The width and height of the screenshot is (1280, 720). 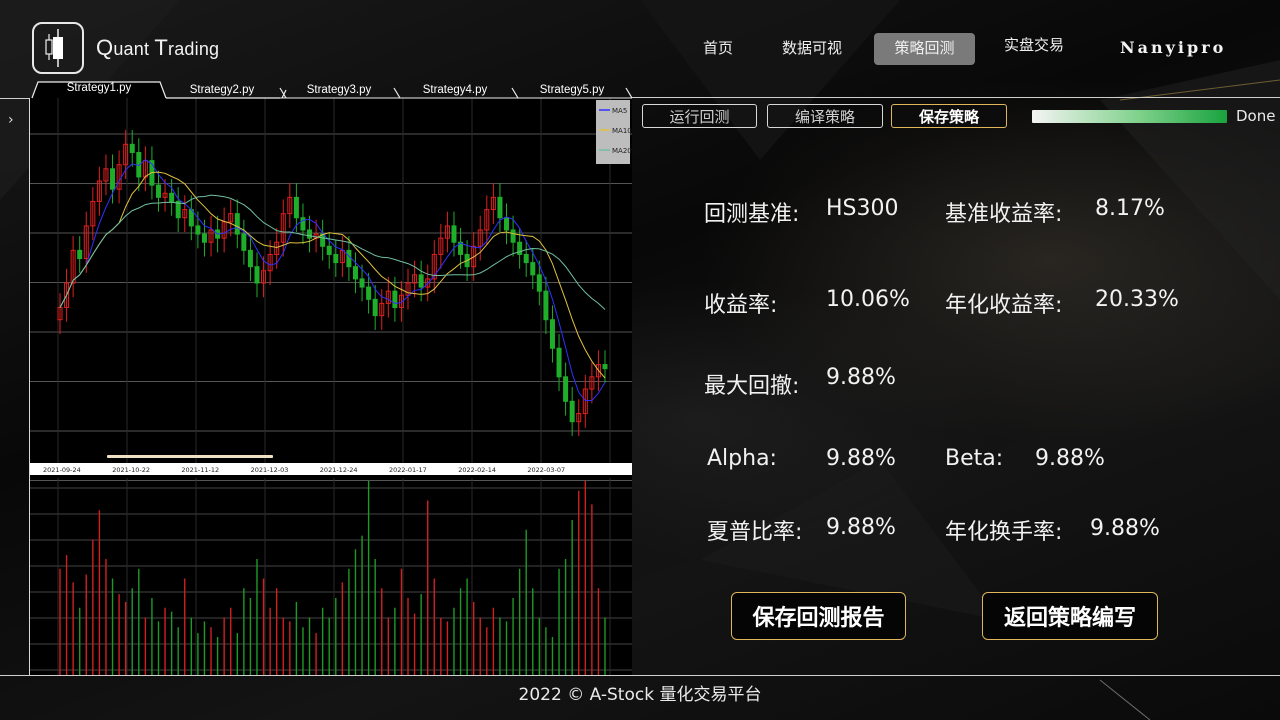 What do you see at coordinates (339, 470) in the screenshot?
I see `x-tick-label: 2021-12-24` at bounding box center [339, 470].